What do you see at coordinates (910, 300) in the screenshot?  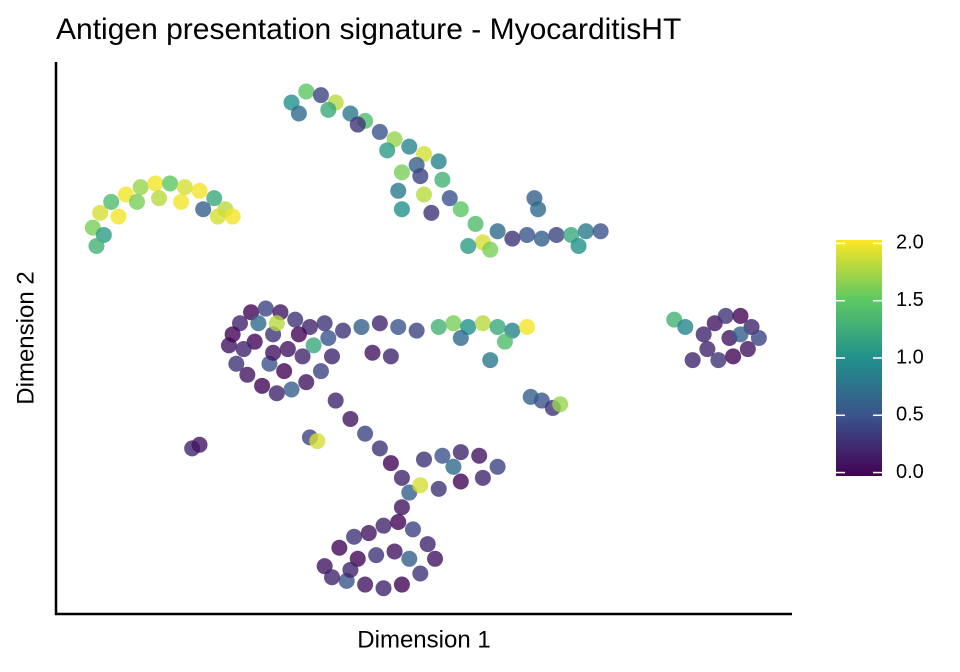 I see `colorbar-tick-label: 1.5` at bounding box center [910, 300].